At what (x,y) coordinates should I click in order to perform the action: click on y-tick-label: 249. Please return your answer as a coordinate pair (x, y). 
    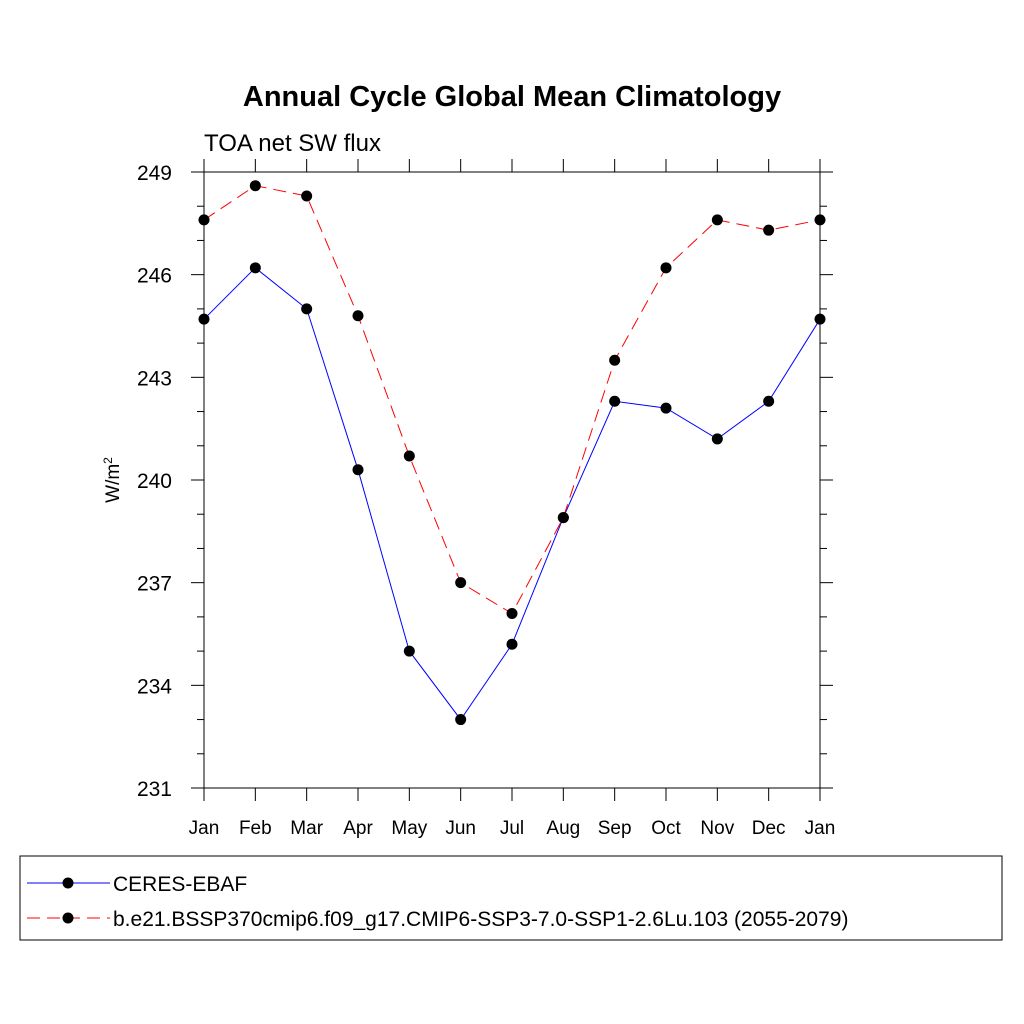
    Looking at the image, I should click on (154, 173).